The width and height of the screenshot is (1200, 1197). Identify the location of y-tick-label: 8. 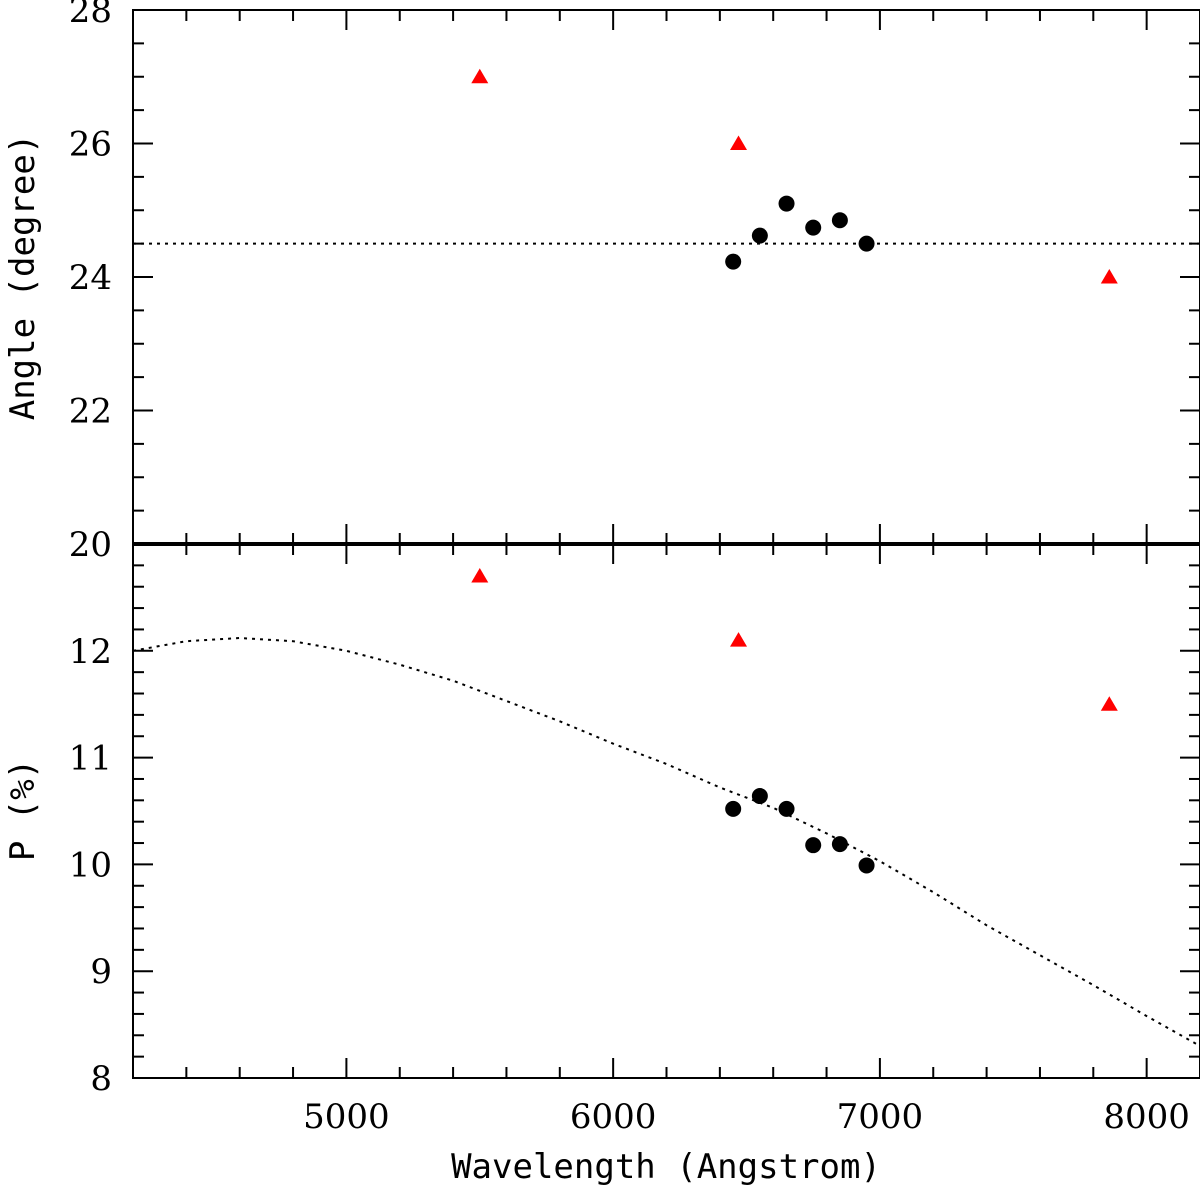
(101, 1079).